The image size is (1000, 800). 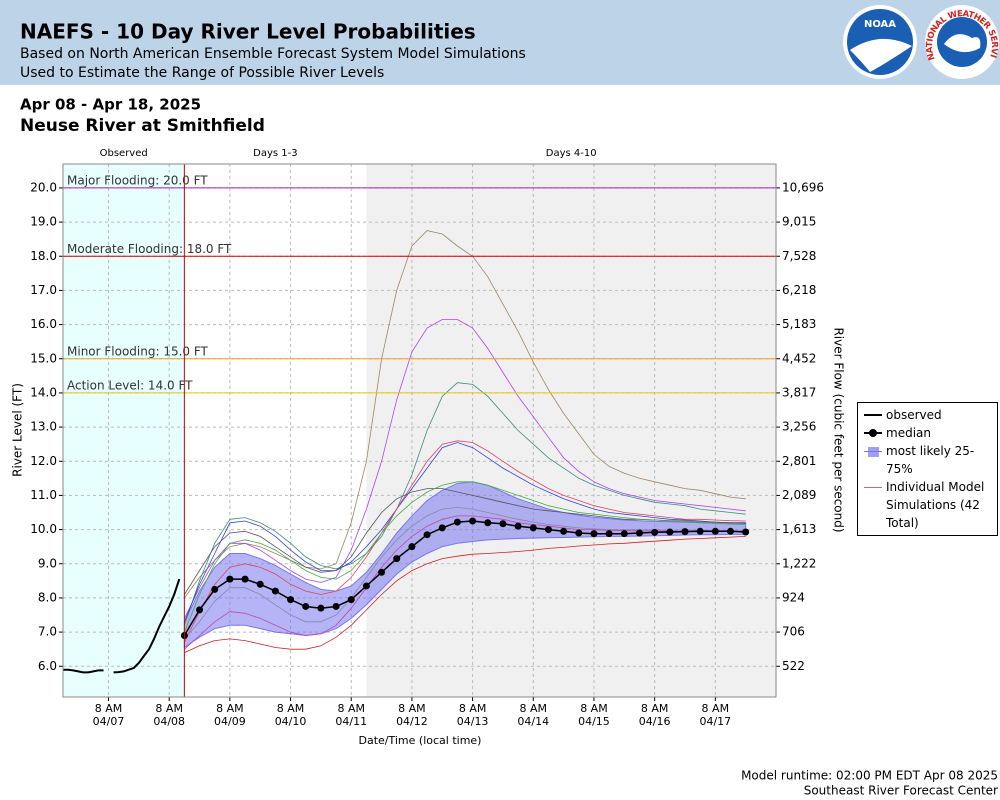 I want to click on legend-entry: median, so click(x=927, y=433).